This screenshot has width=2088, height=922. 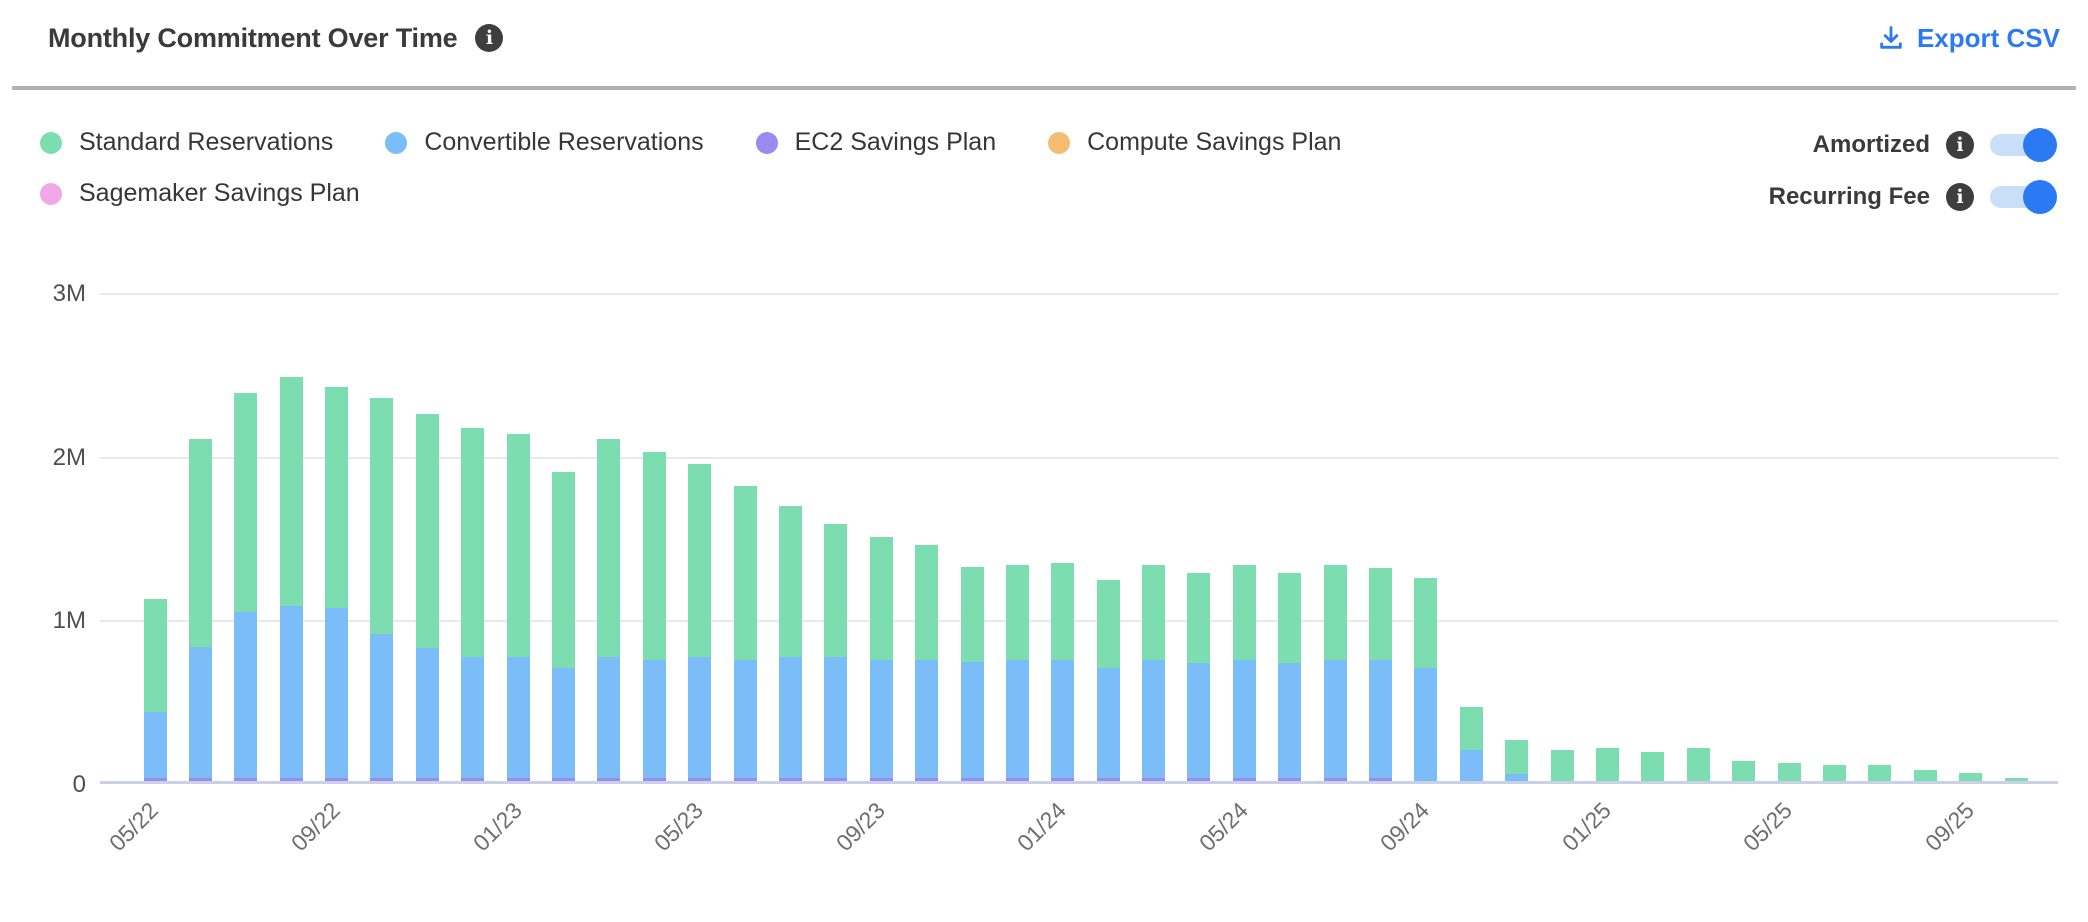 What do you see at coordinates (564, 142) in the screenshot?
I see `legend-label: Convertible Reservations` at bounding box center [564, 142].